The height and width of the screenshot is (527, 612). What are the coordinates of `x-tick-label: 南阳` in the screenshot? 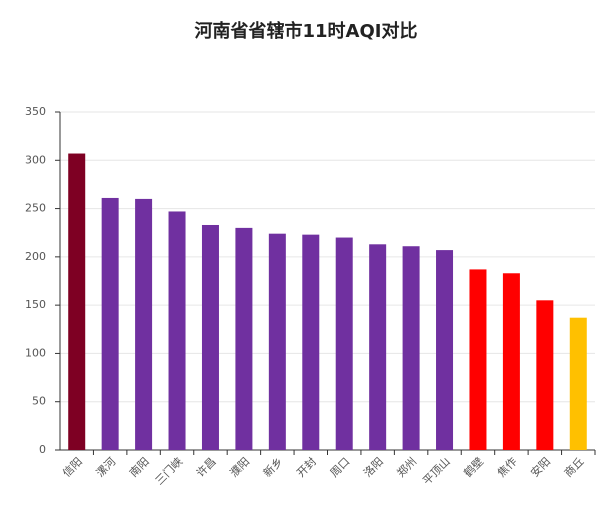 It's located at (139, 467).